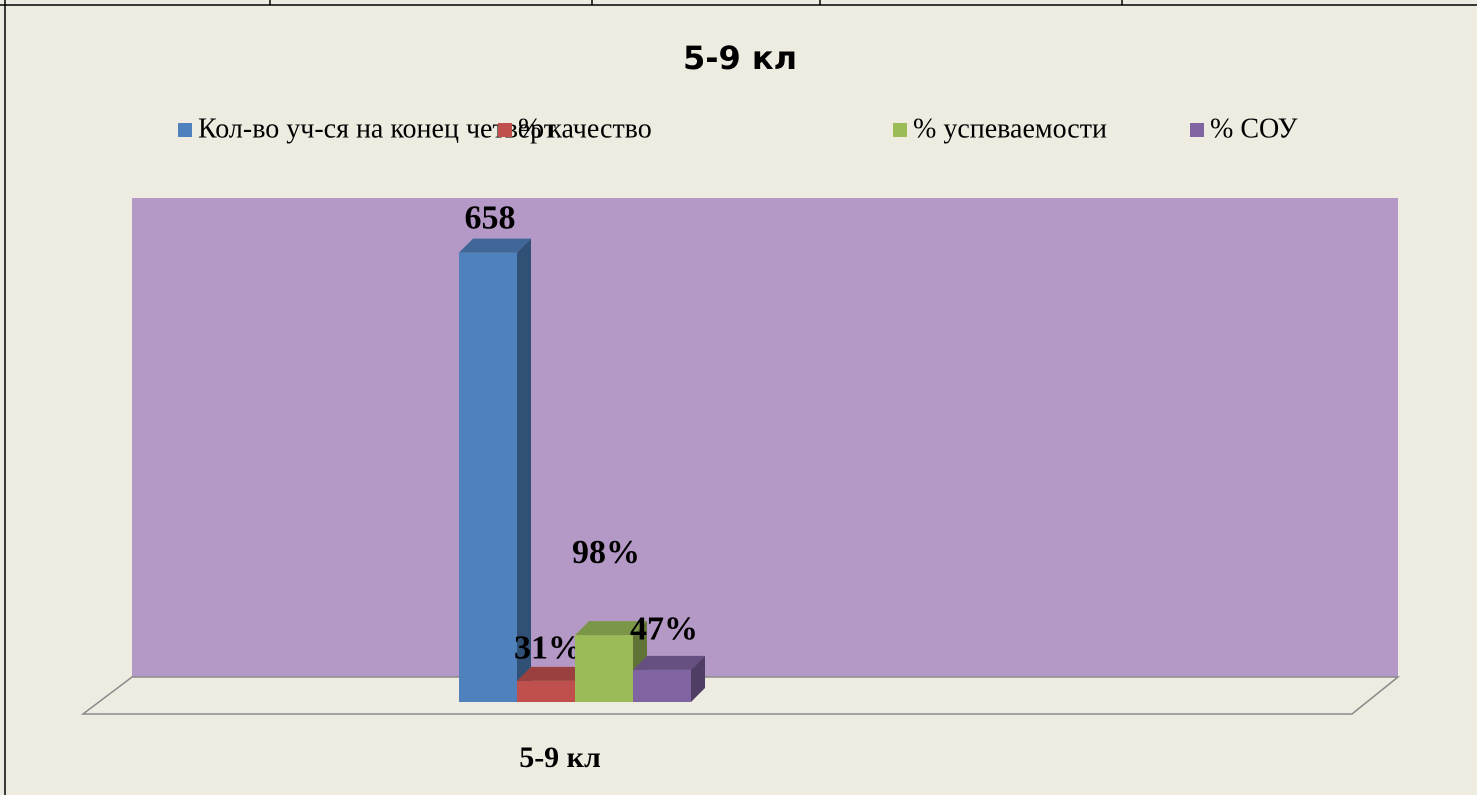  What do you see at coordinates (740, 695) in the screenshot?
I see `floor` at bounding box center [740, 695].